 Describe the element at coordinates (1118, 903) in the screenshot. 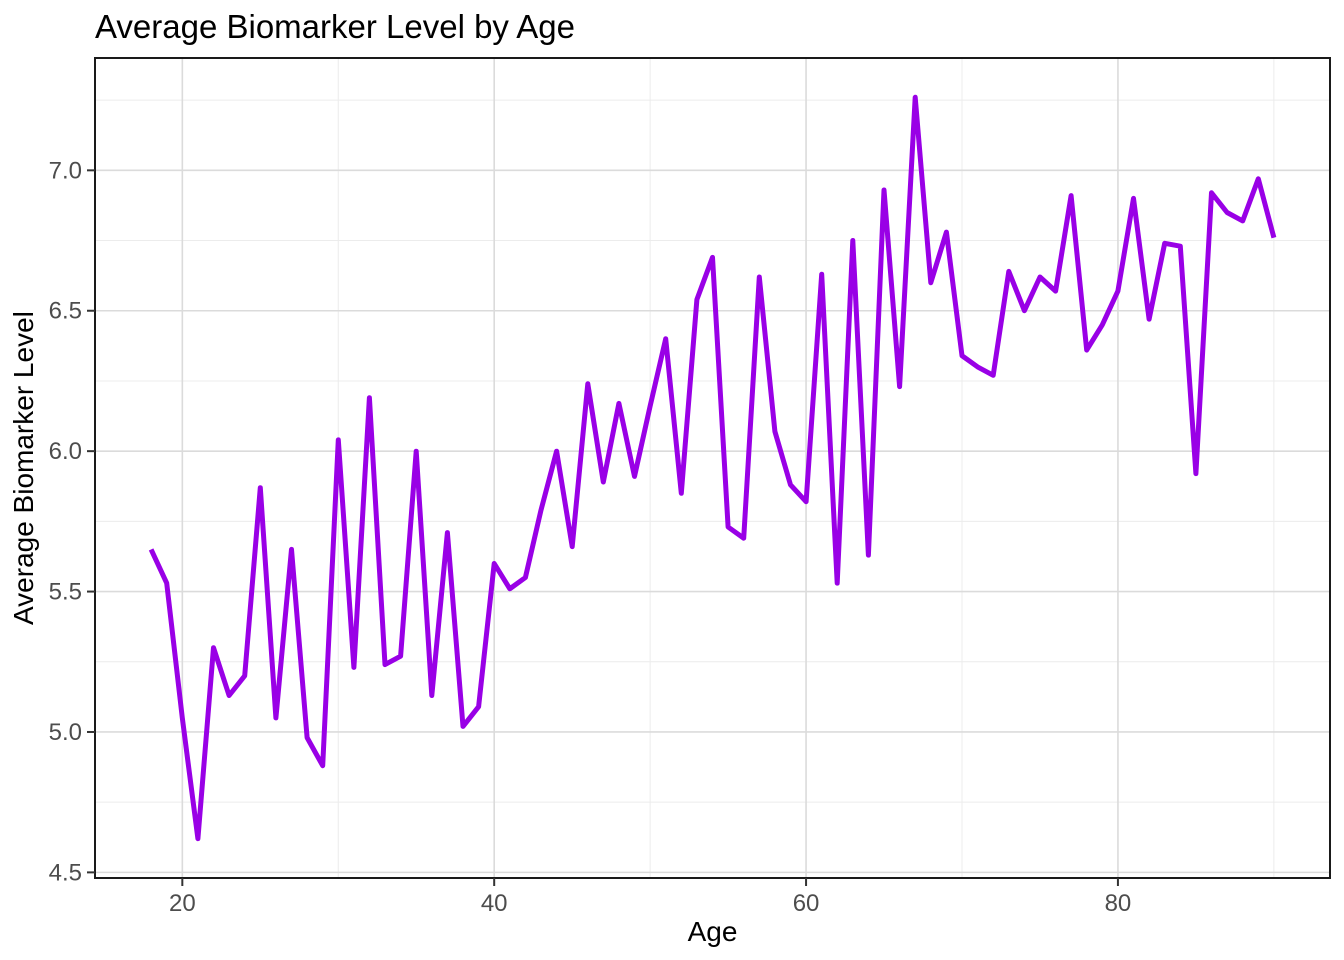

I see `x-tick-label: 80` at that location.